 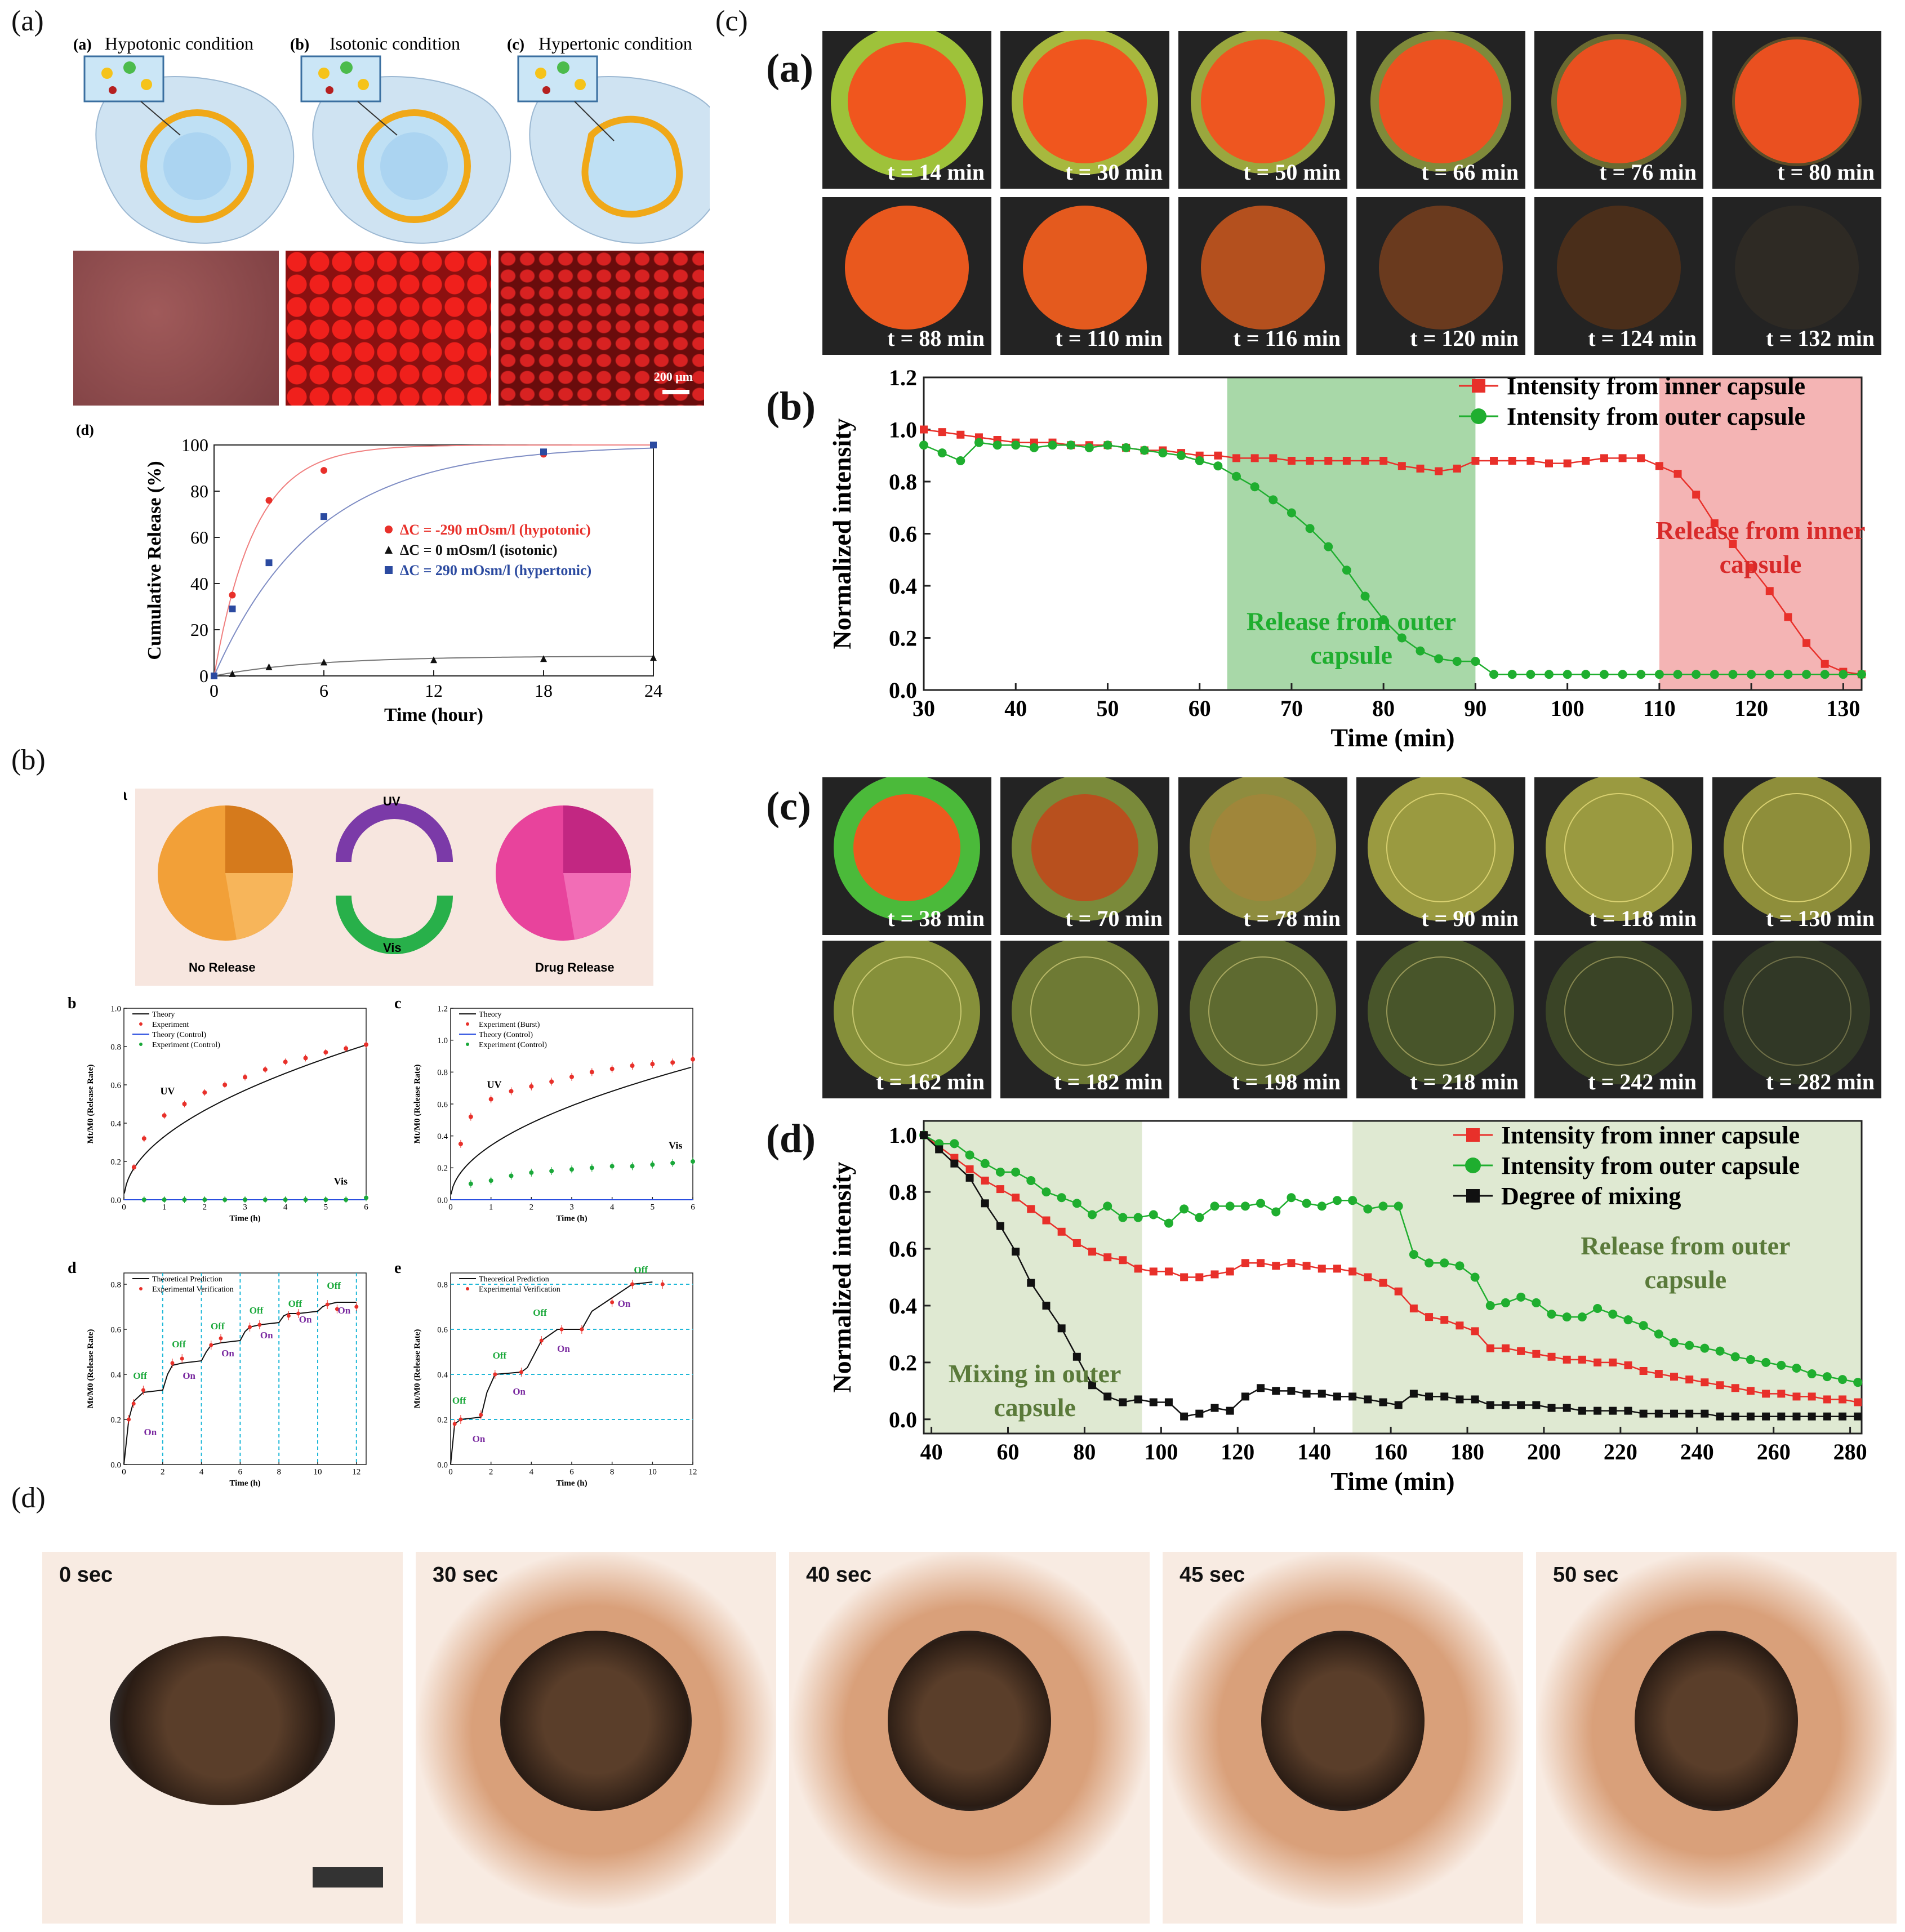 What do you see at coordinates (86, 1575) in the screenshot?
I see `time-label: 0 sec` at bounding box center [86, 1575].